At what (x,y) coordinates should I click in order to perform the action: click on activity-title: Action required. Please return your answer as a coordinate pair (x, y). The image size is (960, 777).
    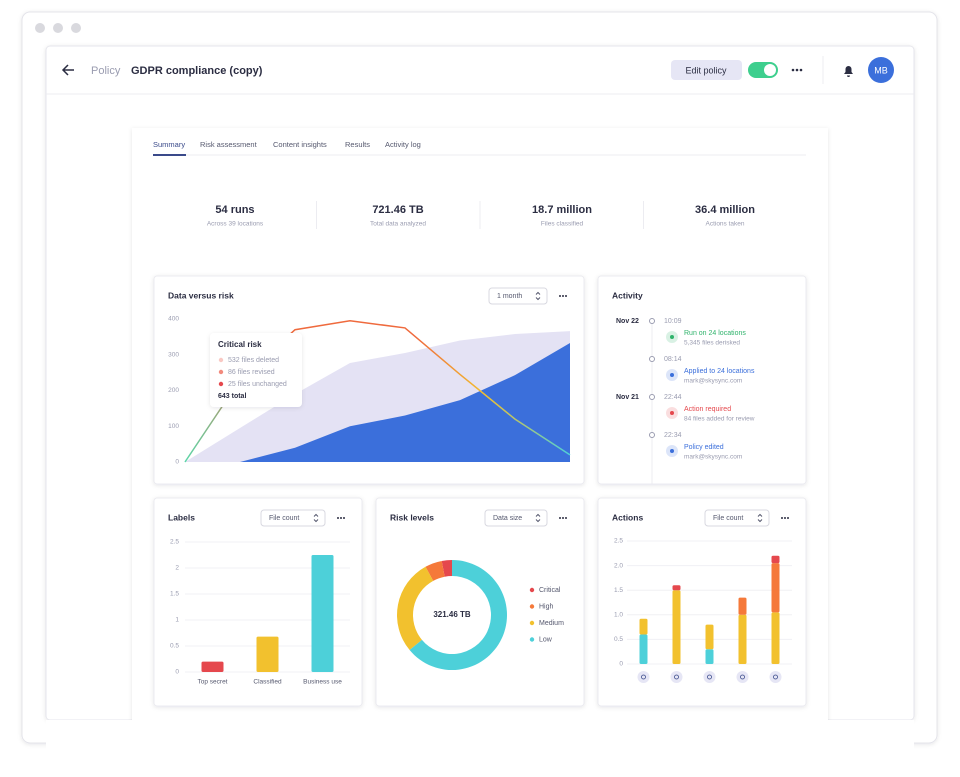
    Looking at the image, I should click on (707, 409).